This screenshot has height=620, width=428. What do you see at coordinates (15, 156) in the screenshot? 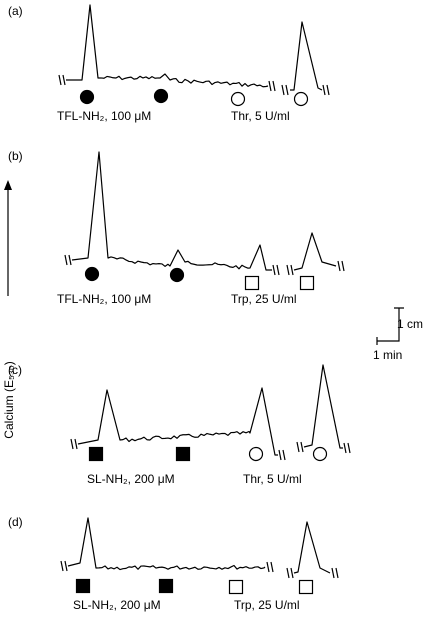
I see `panel-label: (b)` at bounding box center [15, 156].